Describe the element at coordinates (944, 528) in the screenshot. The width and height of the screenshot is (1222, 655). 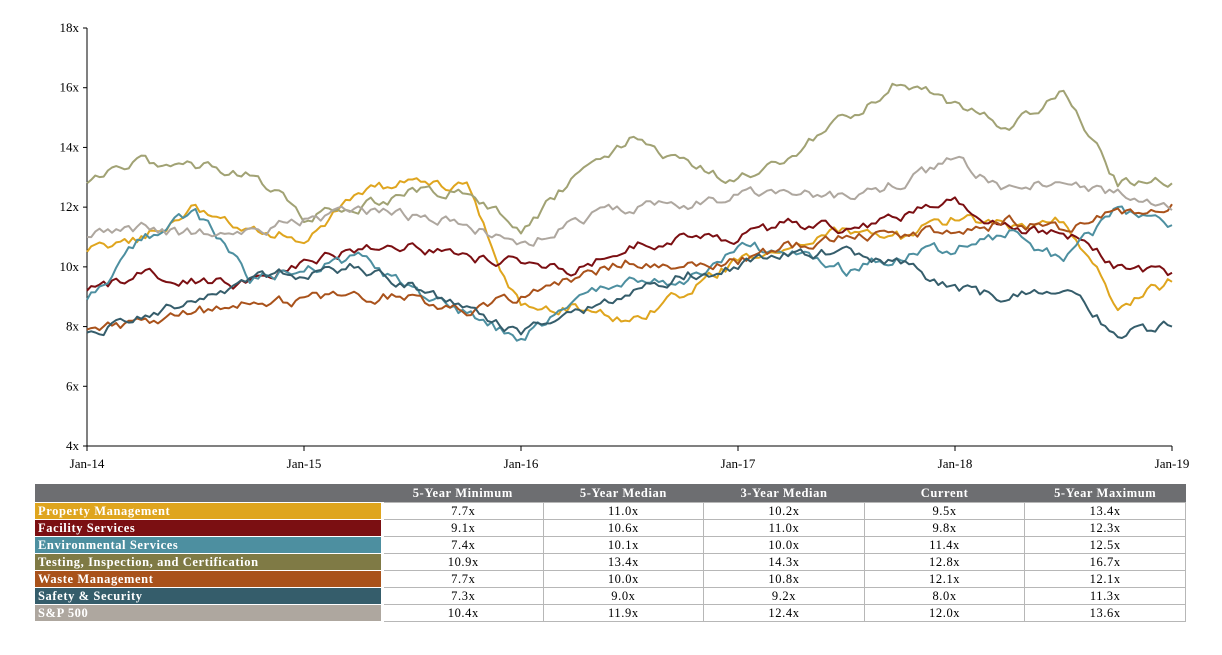
I see `table-cell: 9.8x` at that location.